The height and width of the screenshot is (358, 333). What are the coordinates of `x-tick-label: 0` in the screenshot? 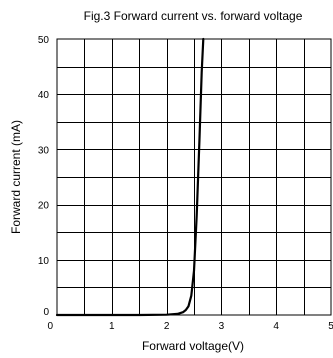 It's located at (50, 326).